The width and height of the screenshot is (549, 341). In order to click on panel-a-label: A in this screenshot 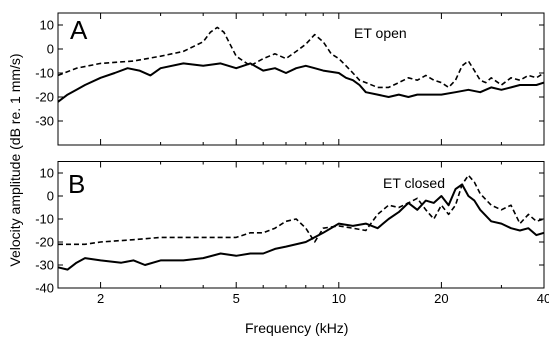, I will do `click(79, 30)`.